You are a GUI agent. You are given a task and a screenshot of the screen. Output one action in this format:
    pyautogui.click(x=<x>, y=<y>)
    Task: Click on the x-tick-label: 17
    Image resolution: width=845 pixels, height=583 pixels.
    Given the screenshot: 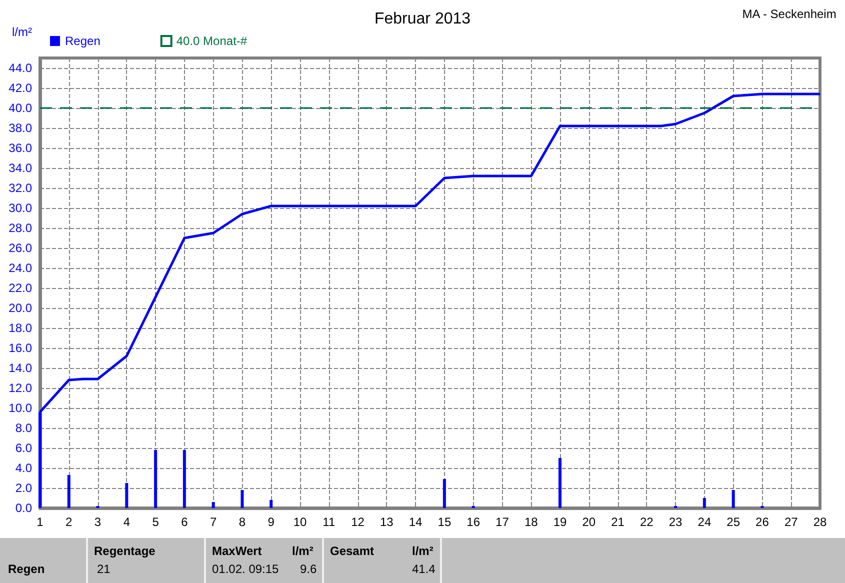 What is the action you would take?
    pyautogui.click(x=503, y=522)
    